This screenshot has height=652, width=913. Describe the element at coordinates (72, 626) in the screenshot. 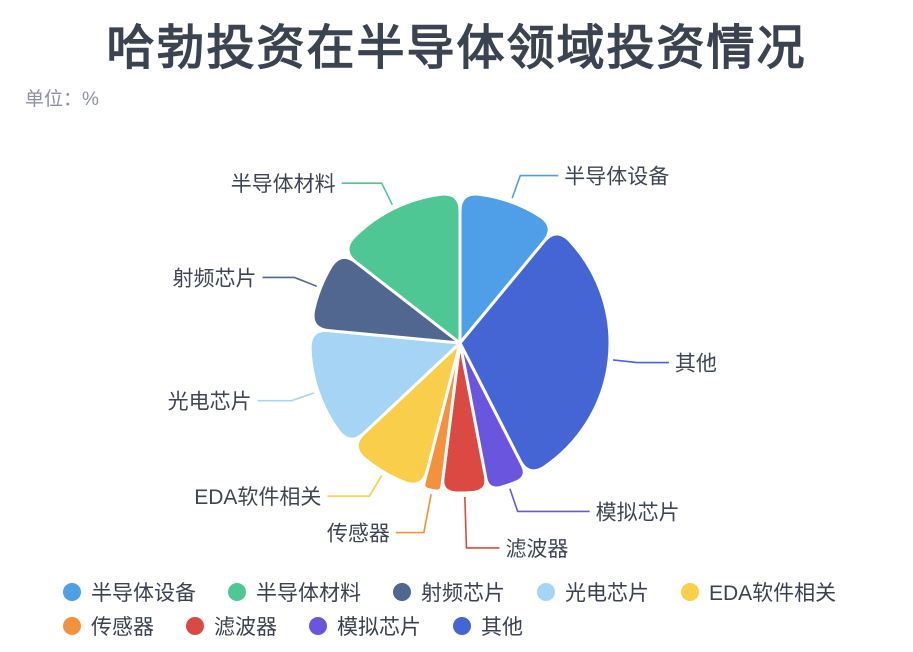

I see `legend-marker-sensors` at that location.